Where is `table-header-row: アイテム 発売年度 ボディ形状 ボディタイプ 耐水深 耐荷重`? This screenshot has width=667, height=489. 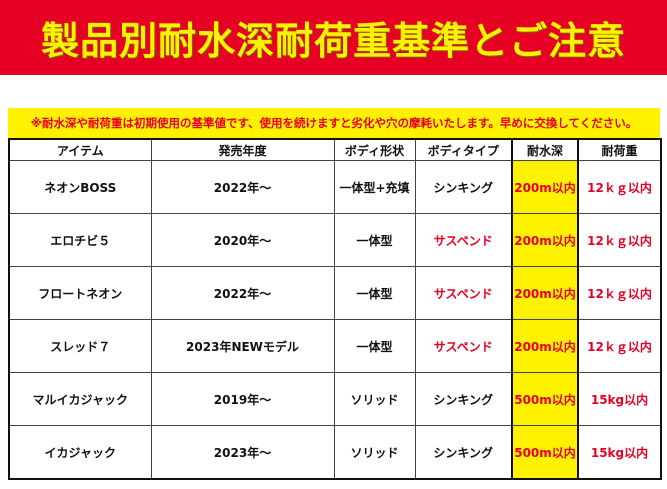
table-header-row: アイテム 発売年度 ボディ形状 ボディタイプ 耐水深 耐荷重 is located at coordinates (335, 149).